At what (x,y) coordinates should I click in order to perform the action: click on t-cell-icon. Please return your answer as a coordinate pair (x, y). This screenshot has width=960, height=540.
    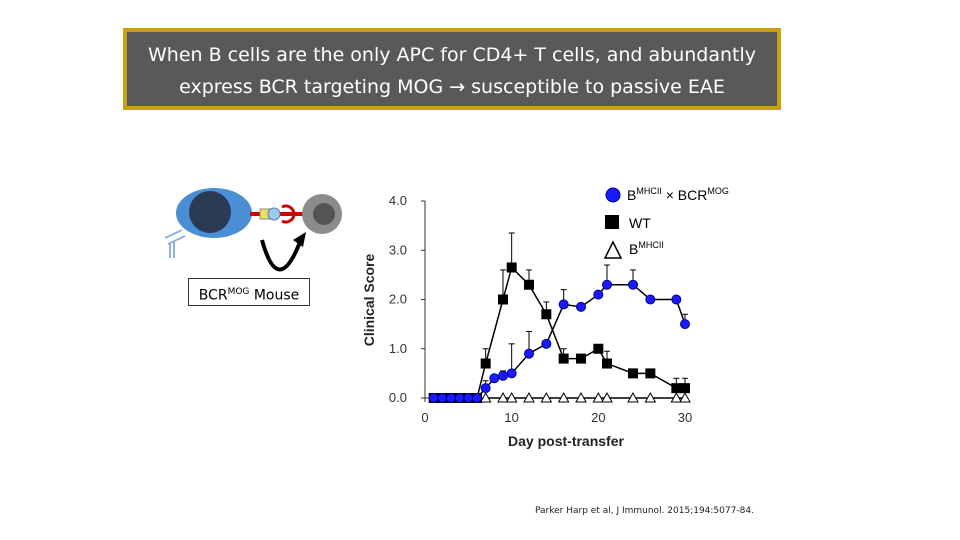
    Looking at the image, I should click on (322, 214).